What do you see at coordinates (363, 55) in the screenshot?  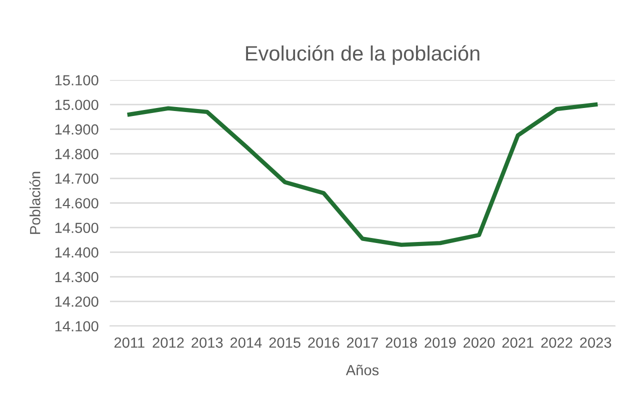 I see `chart-title: Evolución de la población` at bounding box center [363, 55].